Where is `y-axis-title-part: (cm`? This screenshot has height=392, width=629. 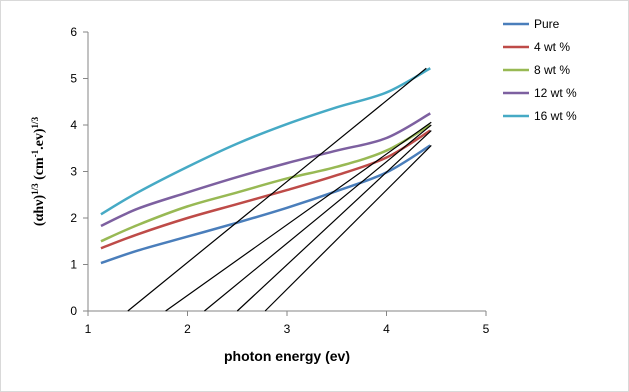 y-axis-title-part: (cm is located at coordinates (39, 170).